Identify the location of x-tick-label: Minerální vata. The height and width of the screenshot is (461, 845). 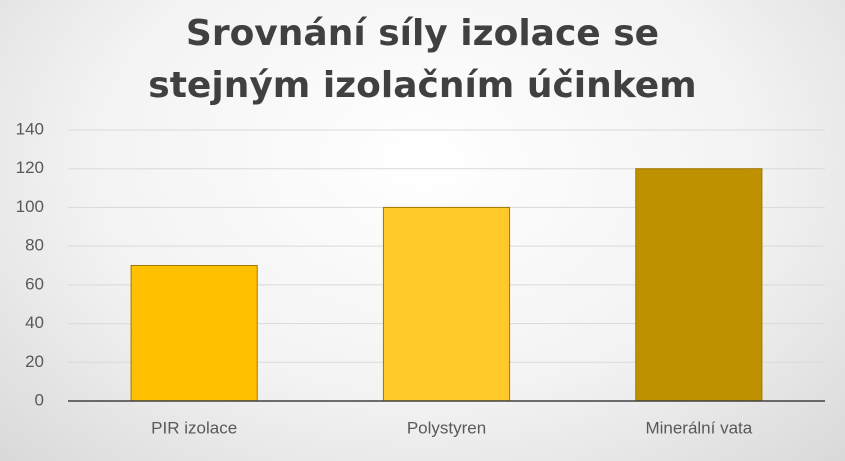
(698, 427).